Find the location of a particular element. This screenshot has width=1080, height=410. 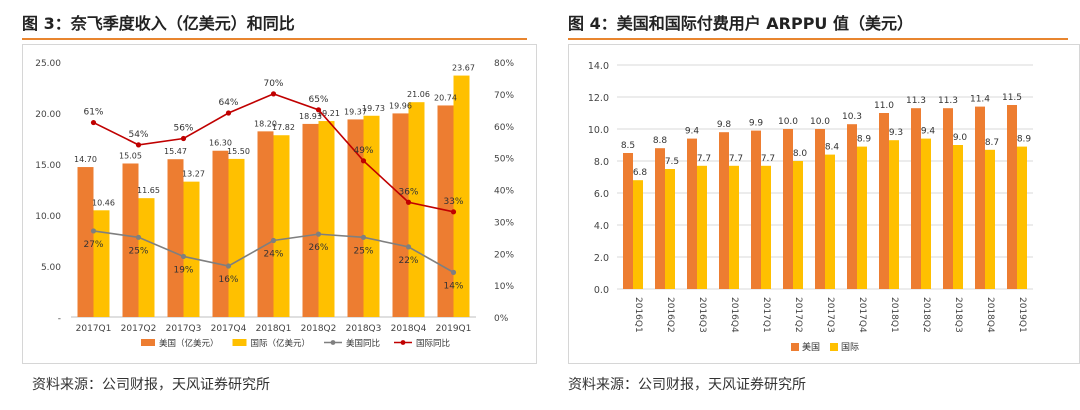

y2-tick-label: 80% is located at coordinates (504, 64).